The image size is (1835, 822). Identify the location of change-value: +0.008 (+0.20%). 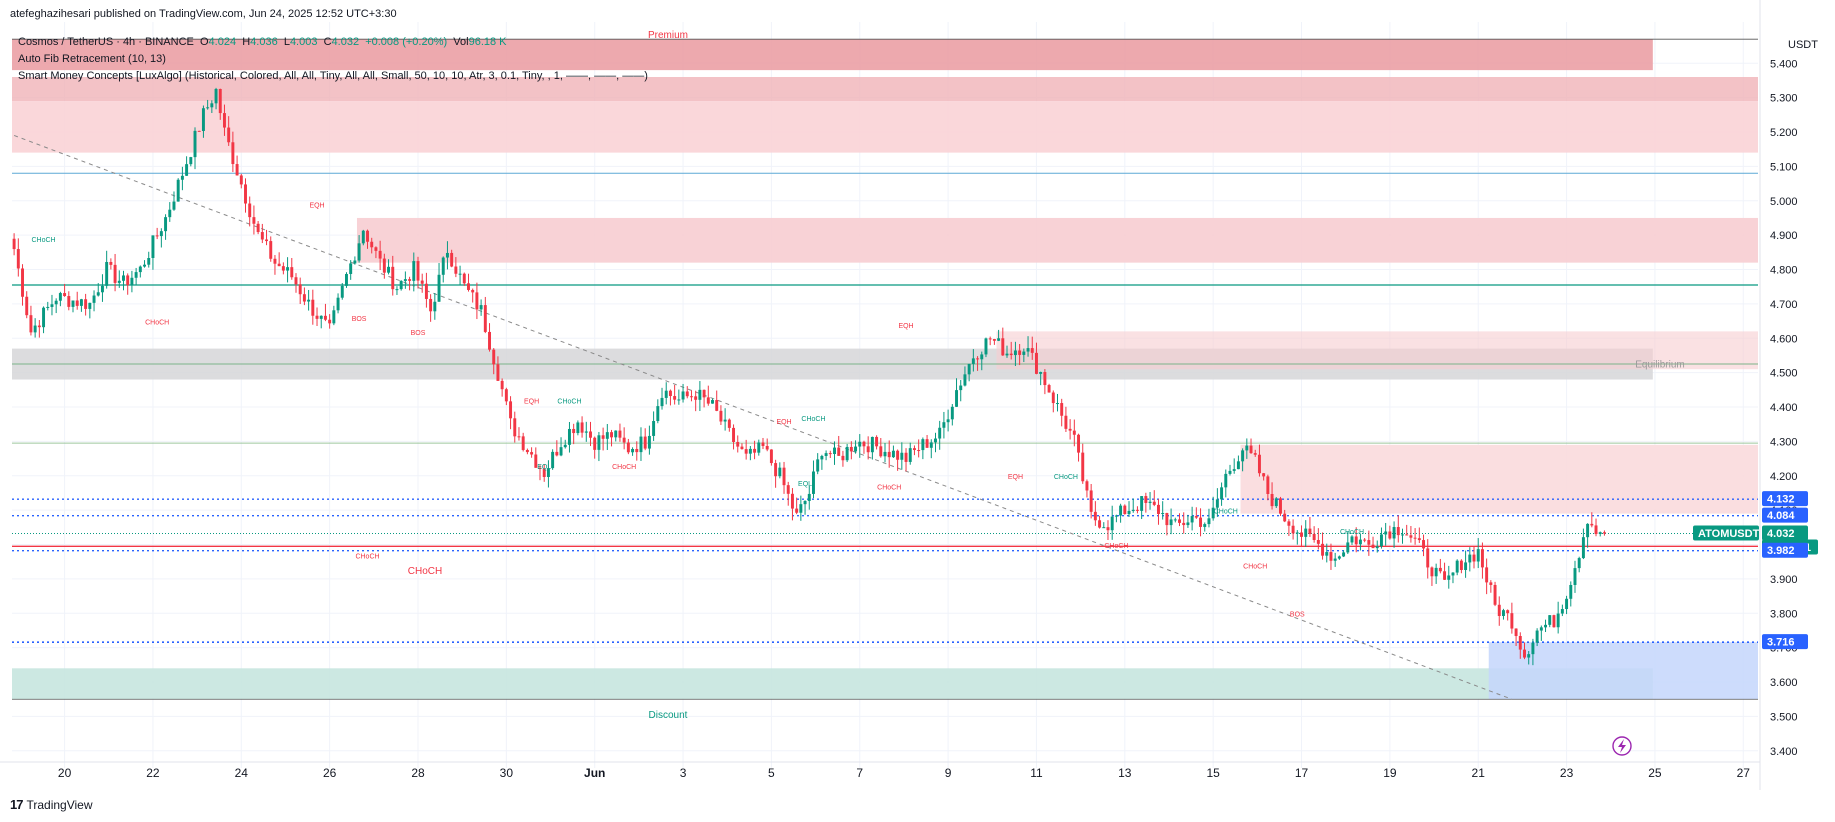
(406, 42).